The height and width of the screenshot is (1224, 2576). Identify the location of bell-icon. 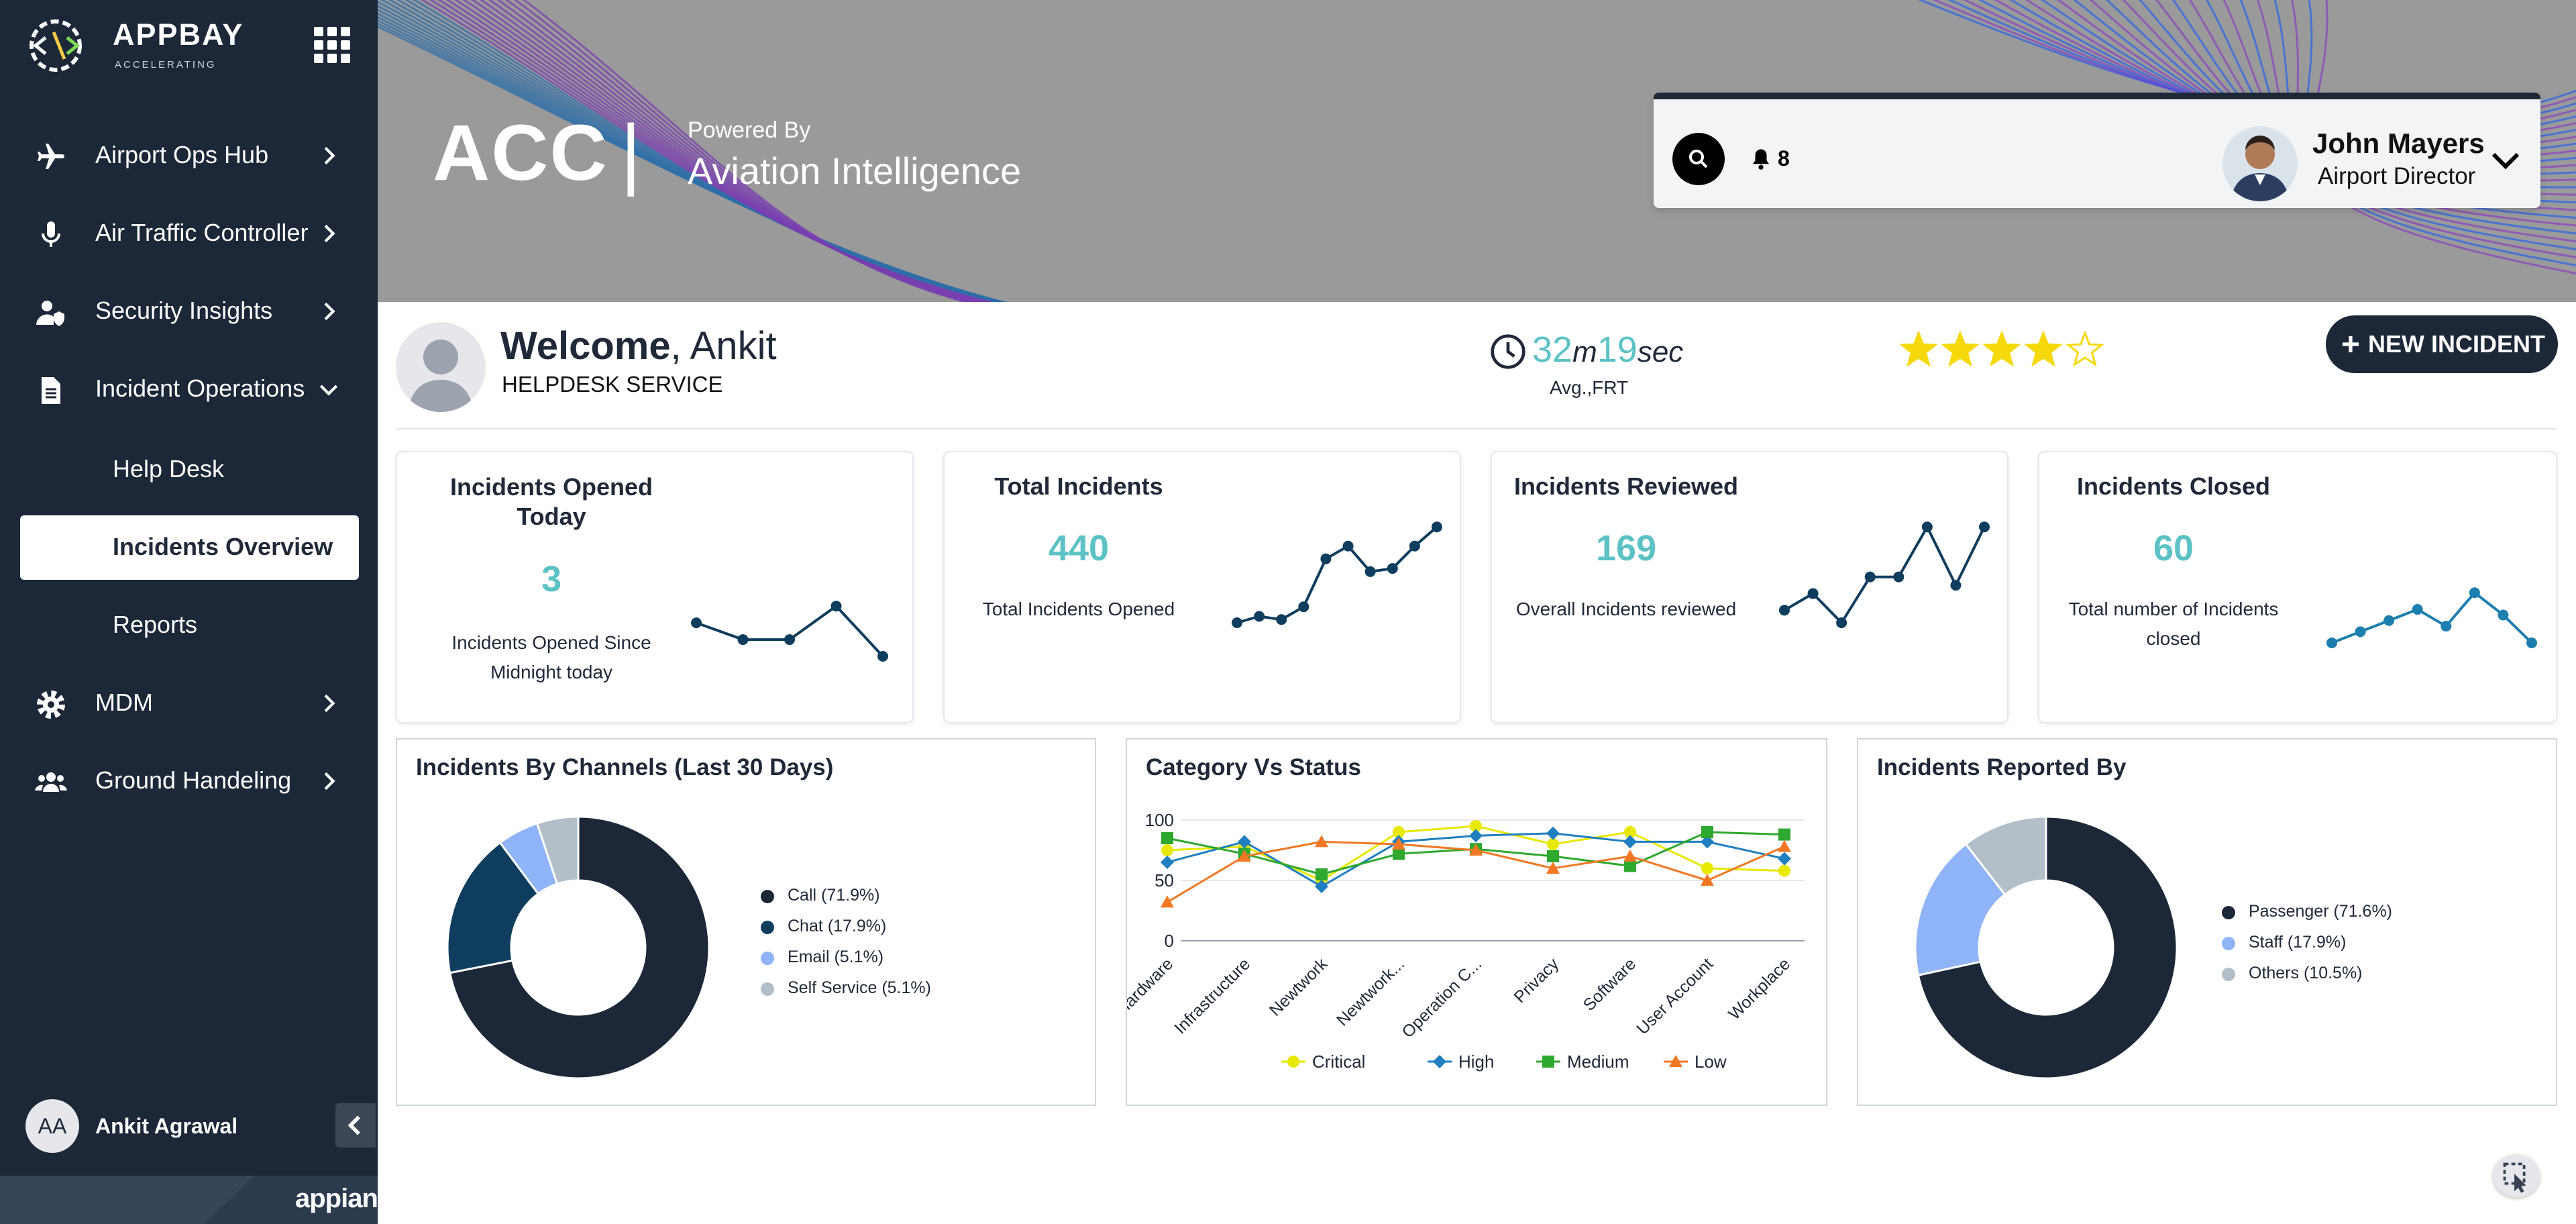
(1761, 159).